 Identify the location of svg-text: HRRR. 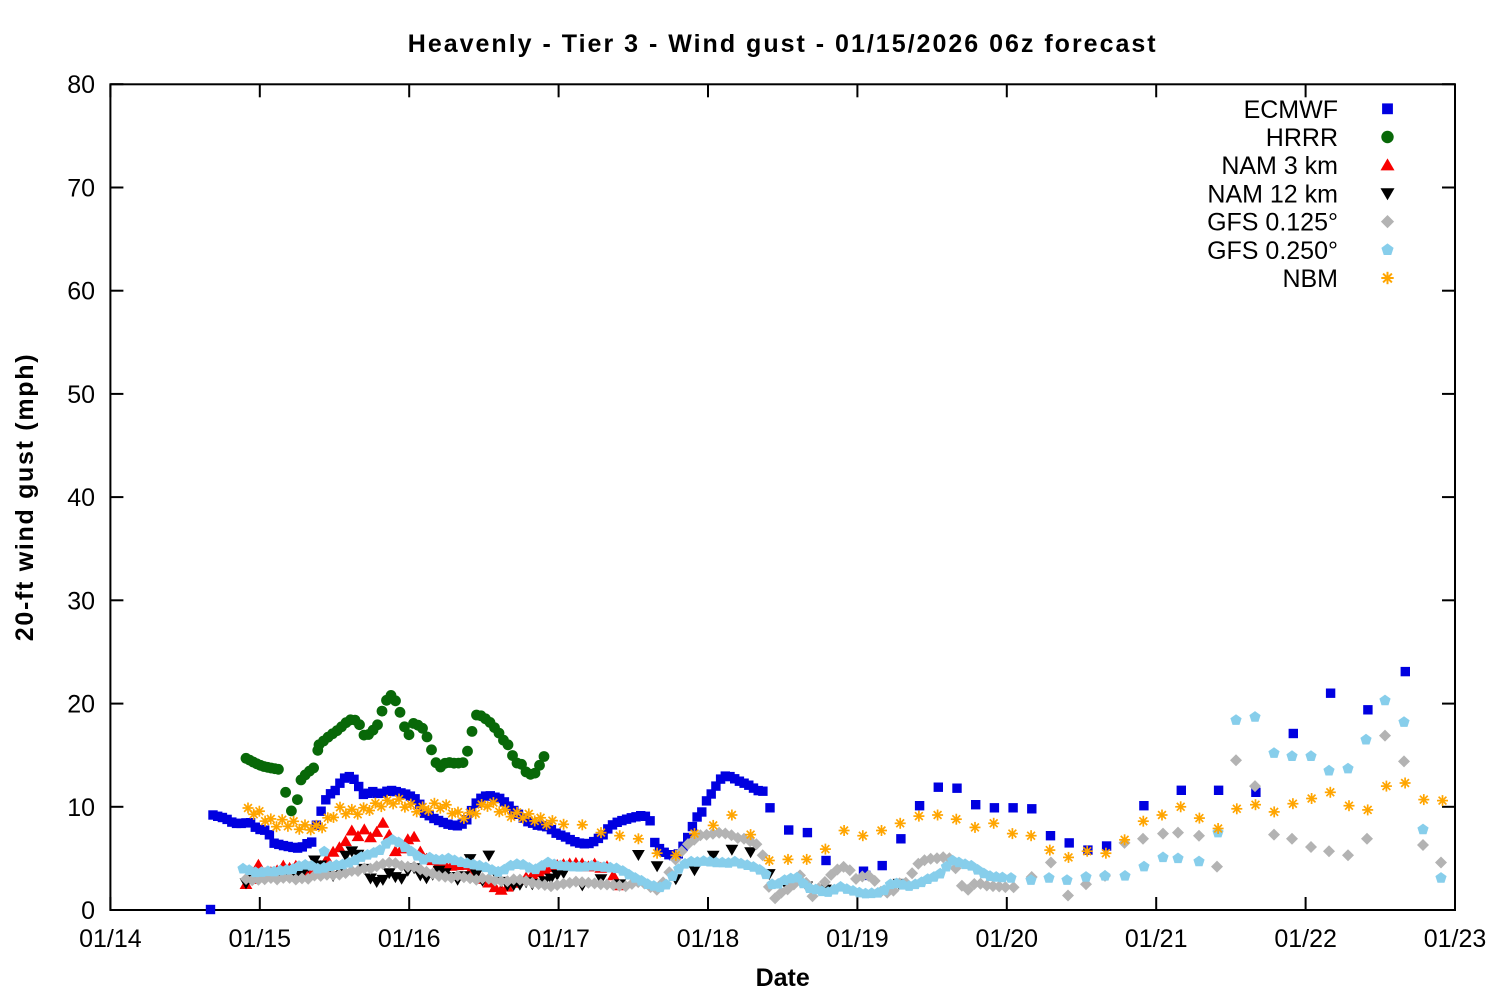
(1302, 138).